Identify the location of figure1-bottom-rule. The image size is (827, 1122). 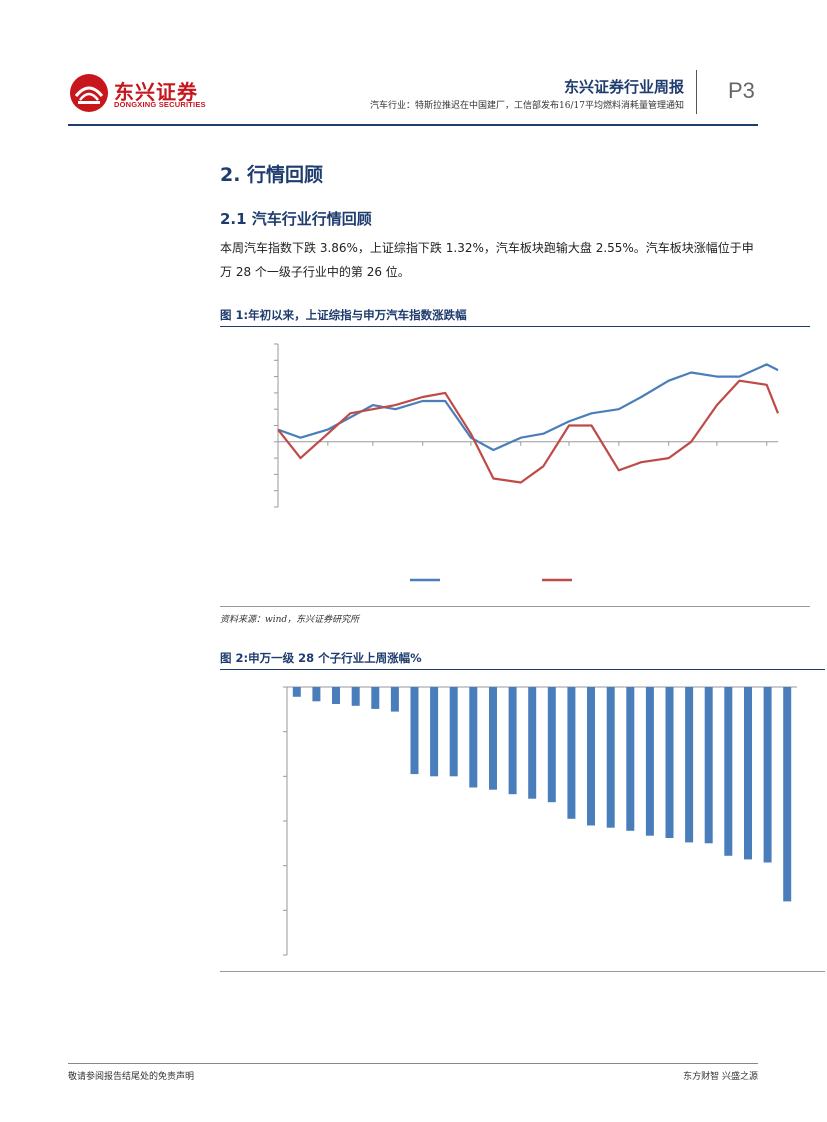
(515, 606).